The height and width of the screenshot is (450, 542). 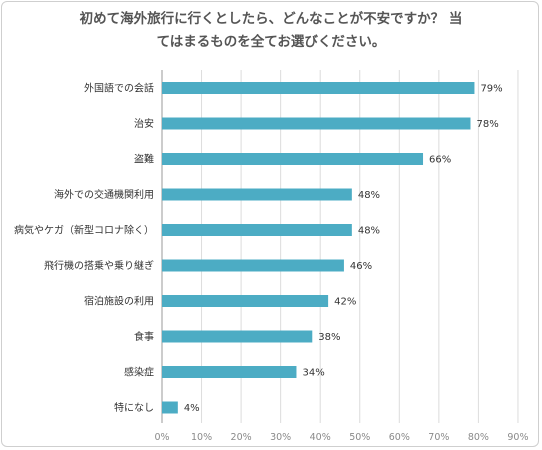 What do you see at coordinates (271, 42) in the screenshot?
I see `chart-title-line-2: てはまるものを全てお選びください。` at bounding box center [271, 42].